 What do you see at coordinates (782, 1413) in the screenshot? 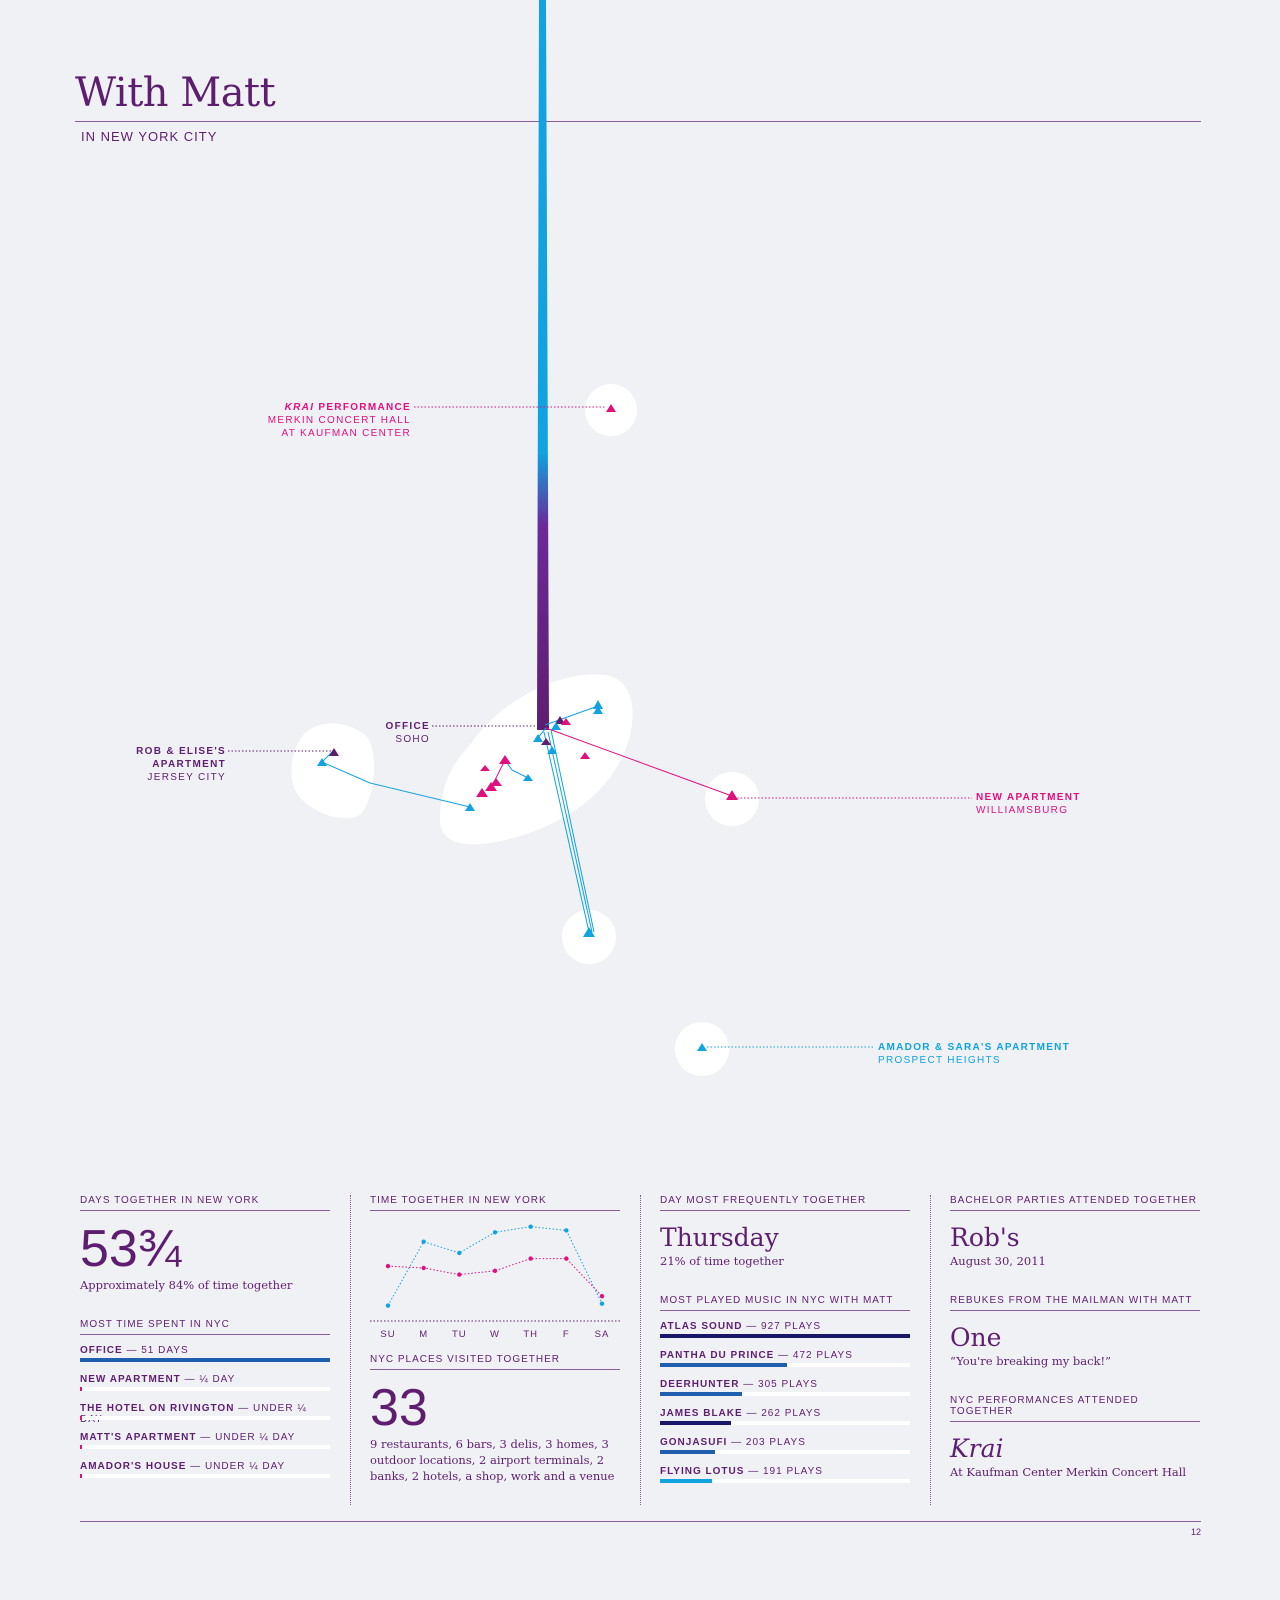
I see `music-value: — 262 PLAYS` at bounding box center [782, 1413].